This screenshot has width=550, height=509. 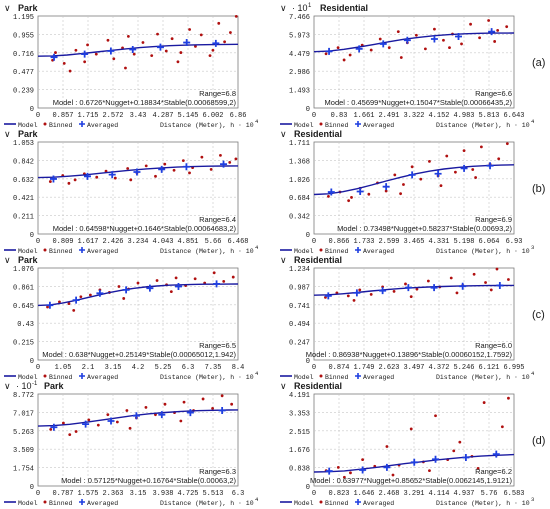 What do you see at coordinates (299, 181) in the screenshot?
I see `y-tick-label: 1.026` at bounding box center [299, 181].